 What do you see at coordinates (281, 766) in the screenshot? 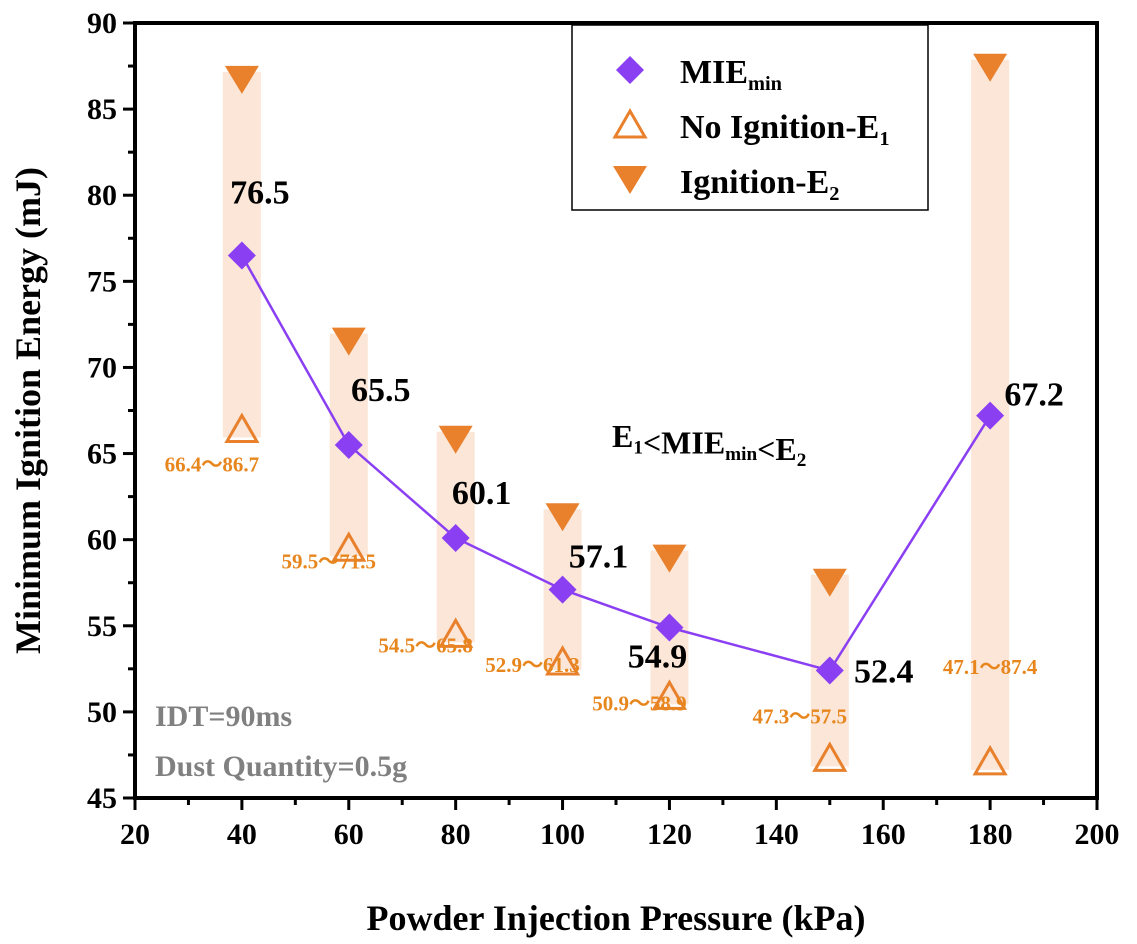
I see `note-dust-quantity: Dust Quantity=0.5g` at bounding box center [281, 766].